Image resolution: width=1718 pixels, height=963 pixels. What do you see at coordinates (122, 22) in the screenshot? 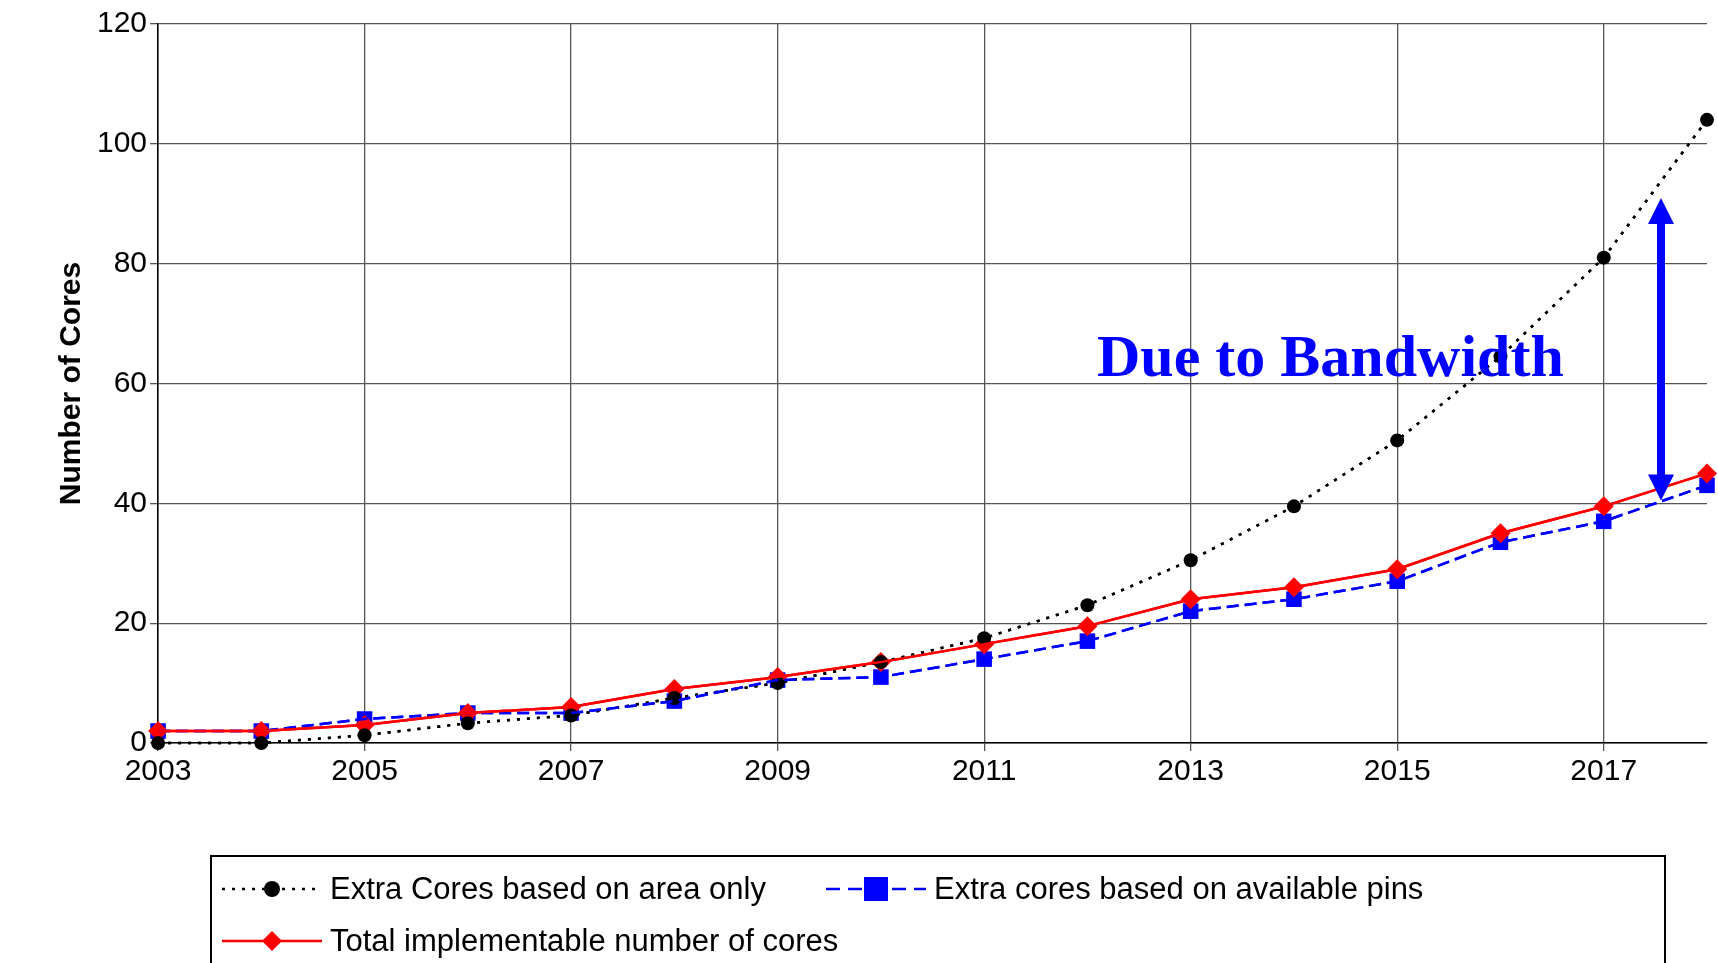
I see `y-tick-label: 120` at bounding box center [122, 22].